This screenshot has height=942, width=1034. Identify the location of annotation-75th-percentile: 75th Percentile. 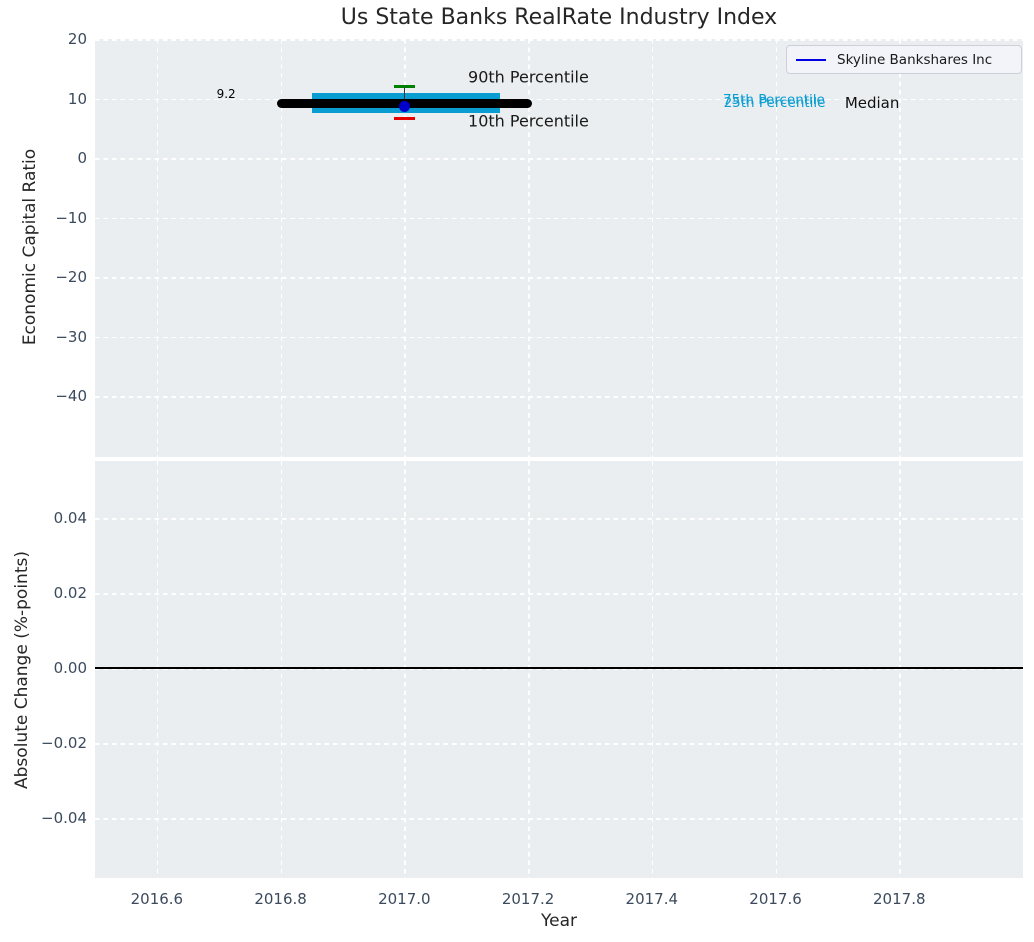
(773, 99).